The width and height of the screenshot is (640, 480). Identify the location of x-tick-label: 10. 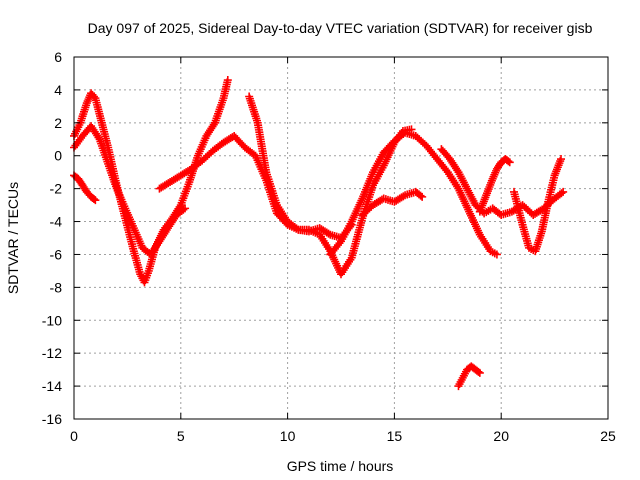
(288, 436).